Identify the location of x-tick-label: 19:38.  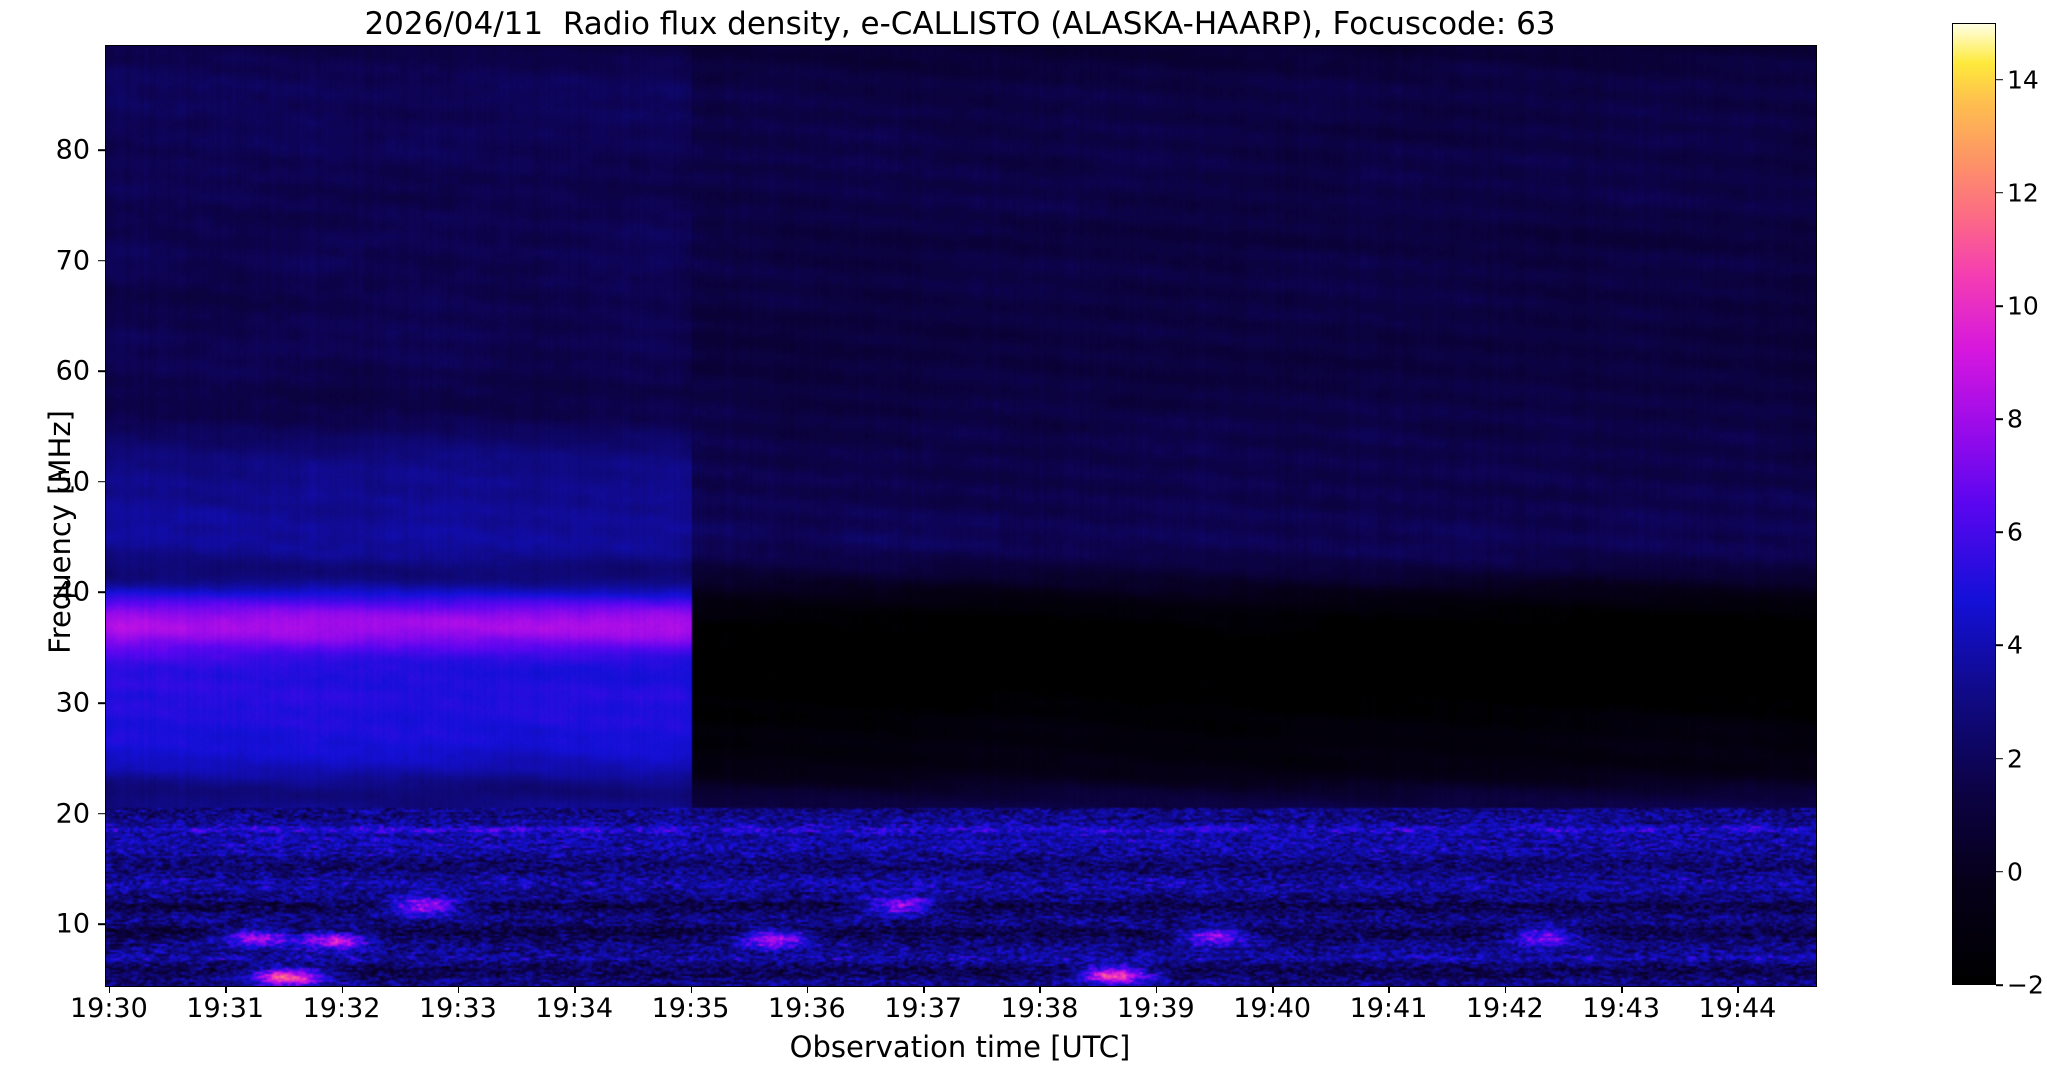
(1039, 1008).